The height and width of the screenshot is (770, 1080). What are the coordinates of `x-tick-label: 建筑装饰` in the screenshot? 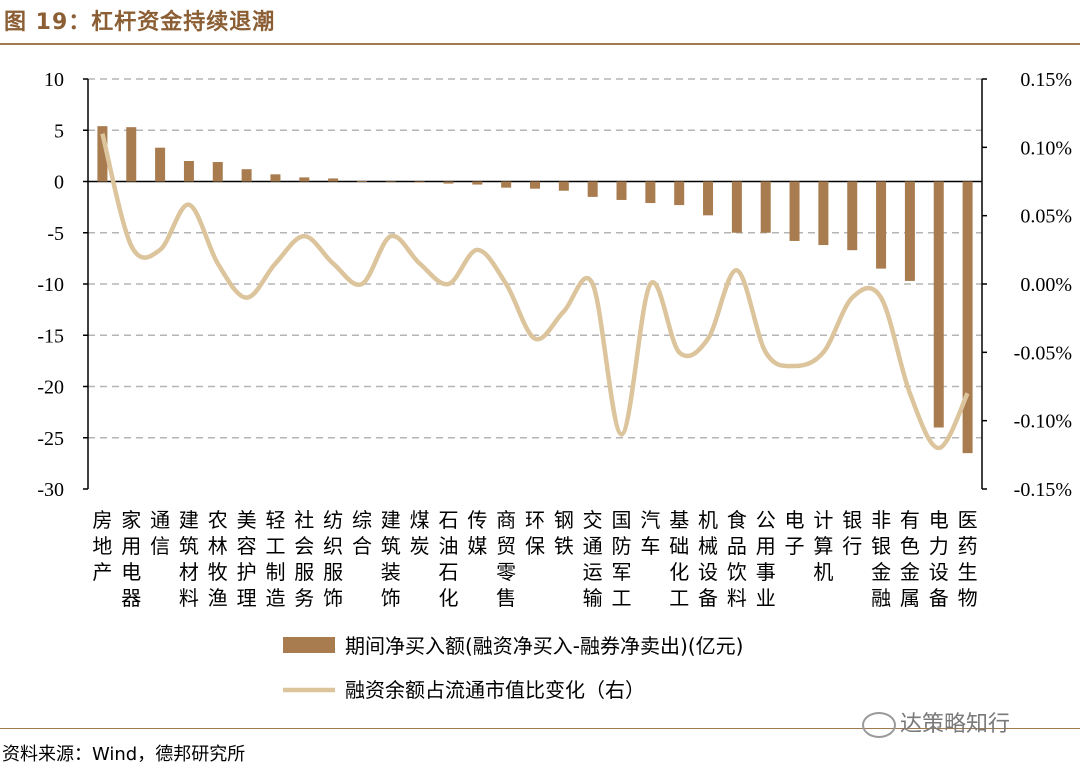 It's located at (391, 559).